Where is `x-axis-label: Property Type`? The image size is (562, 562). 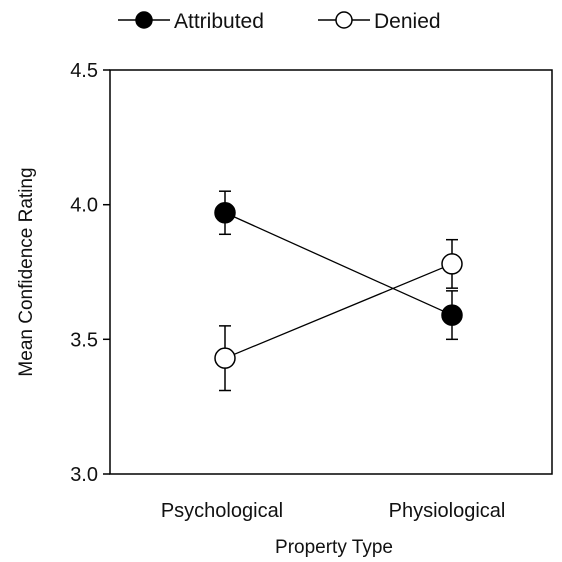
x-axis-label: Property Type is located at coordinates (334, 547).